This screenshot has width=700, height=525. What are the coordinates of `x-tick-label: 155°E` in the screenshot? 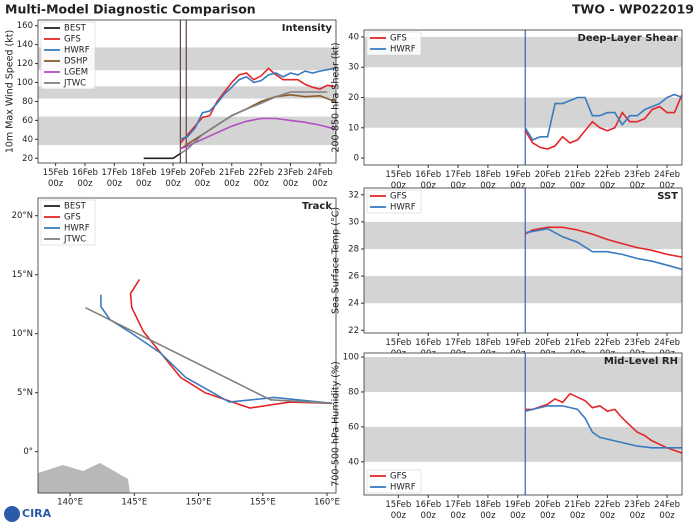 It's located at (263, 503).